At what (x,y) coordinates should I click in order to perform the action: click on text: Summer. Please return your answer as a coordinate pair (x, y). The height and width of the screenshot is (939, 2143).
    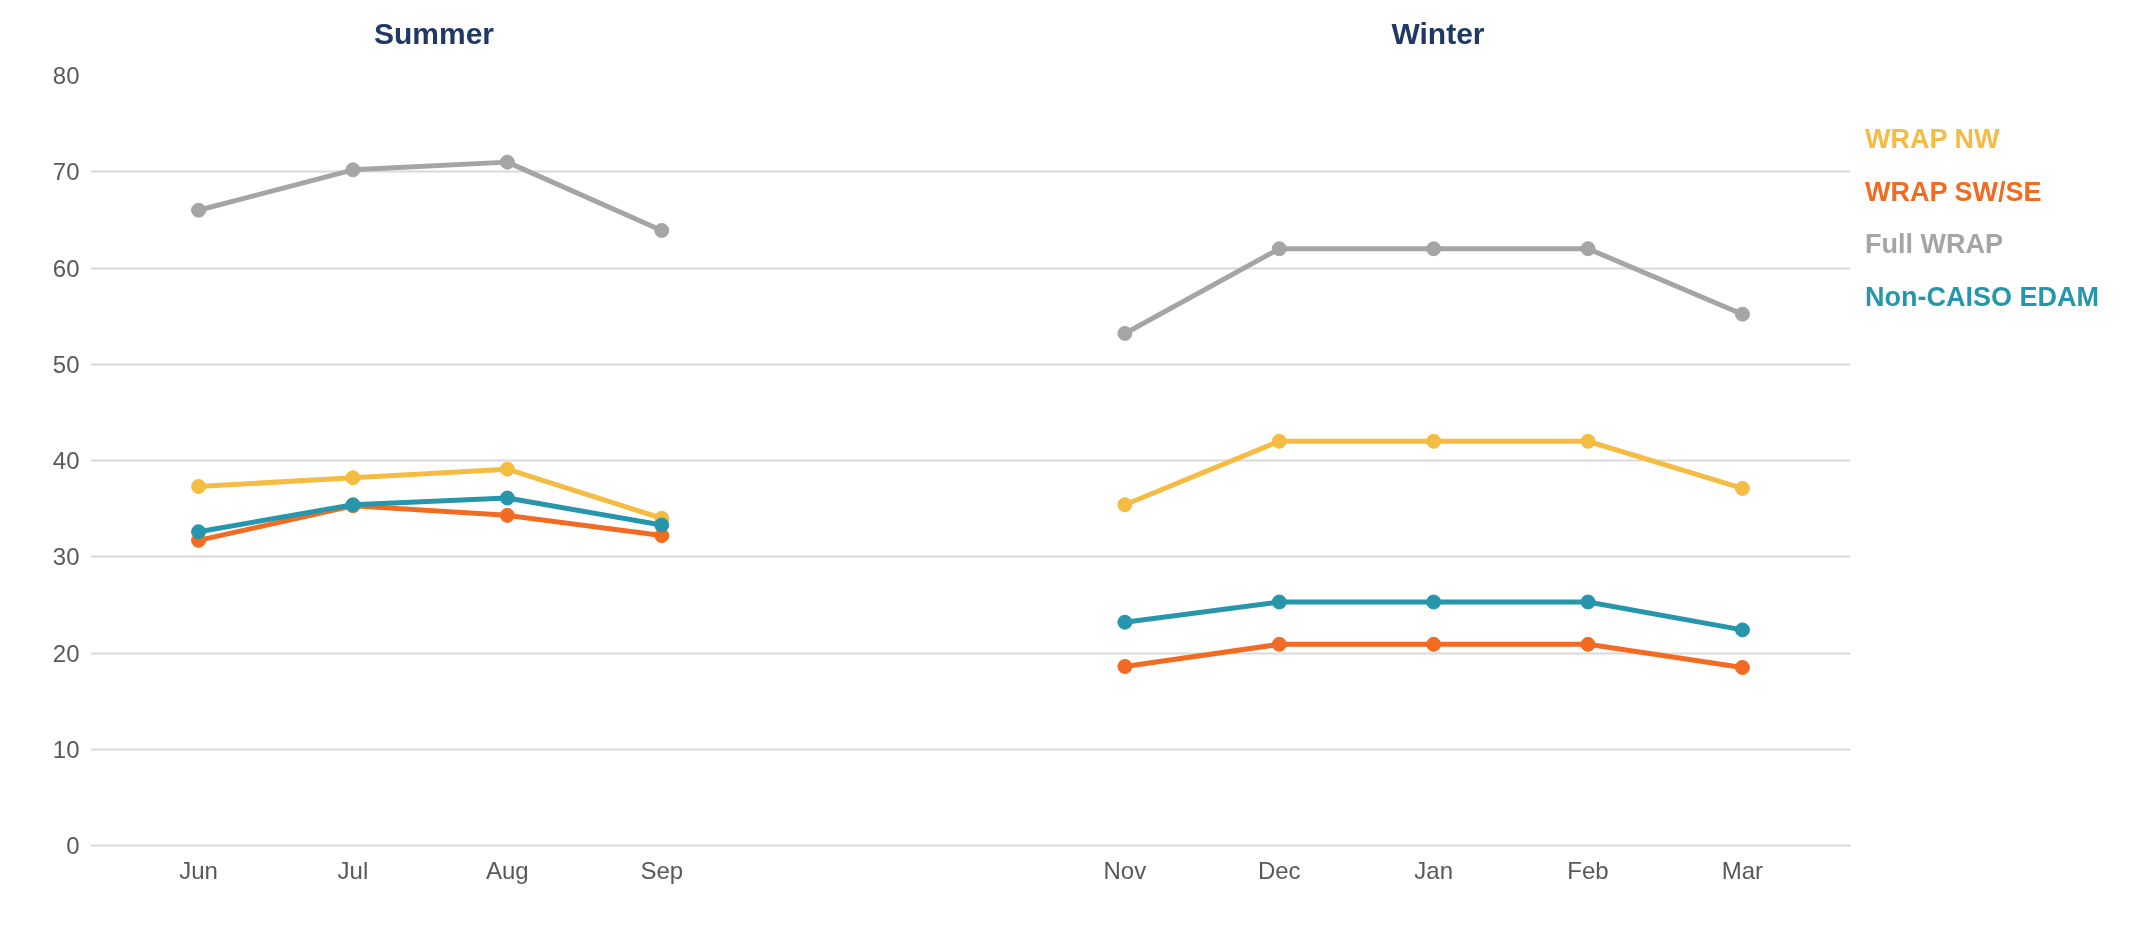
    Looking at the image, I should click on (433, 34).